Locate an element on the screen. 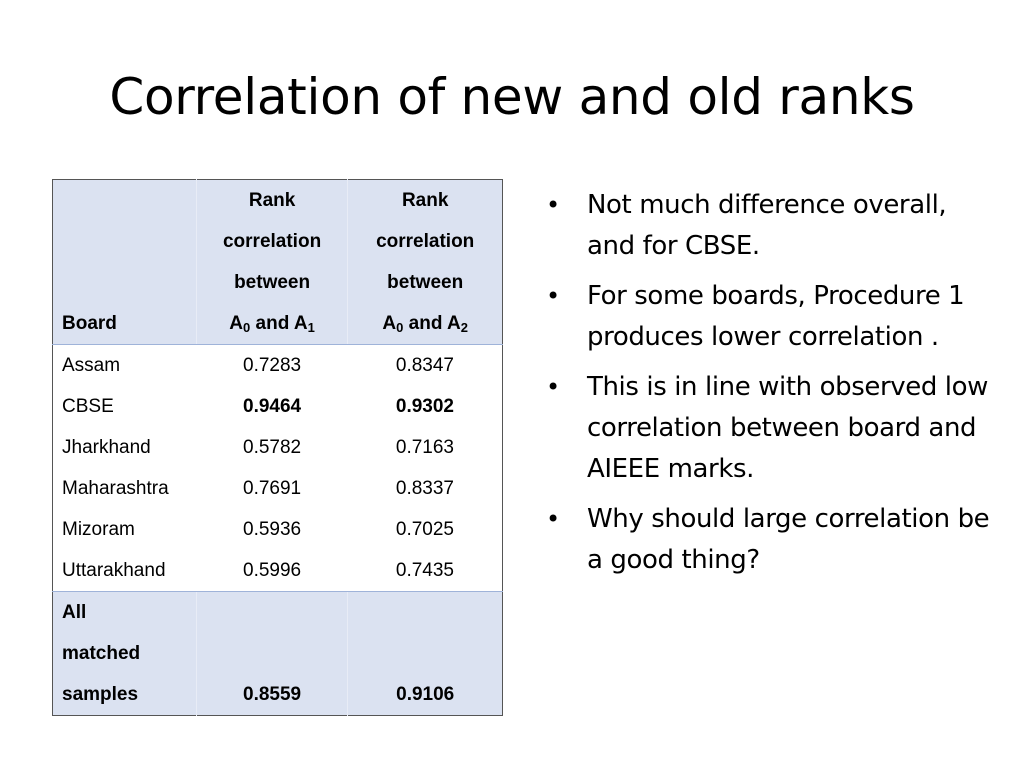 The image size is (1024, 768). board-cell: Jharkhand is located at coordinates (106, 447).